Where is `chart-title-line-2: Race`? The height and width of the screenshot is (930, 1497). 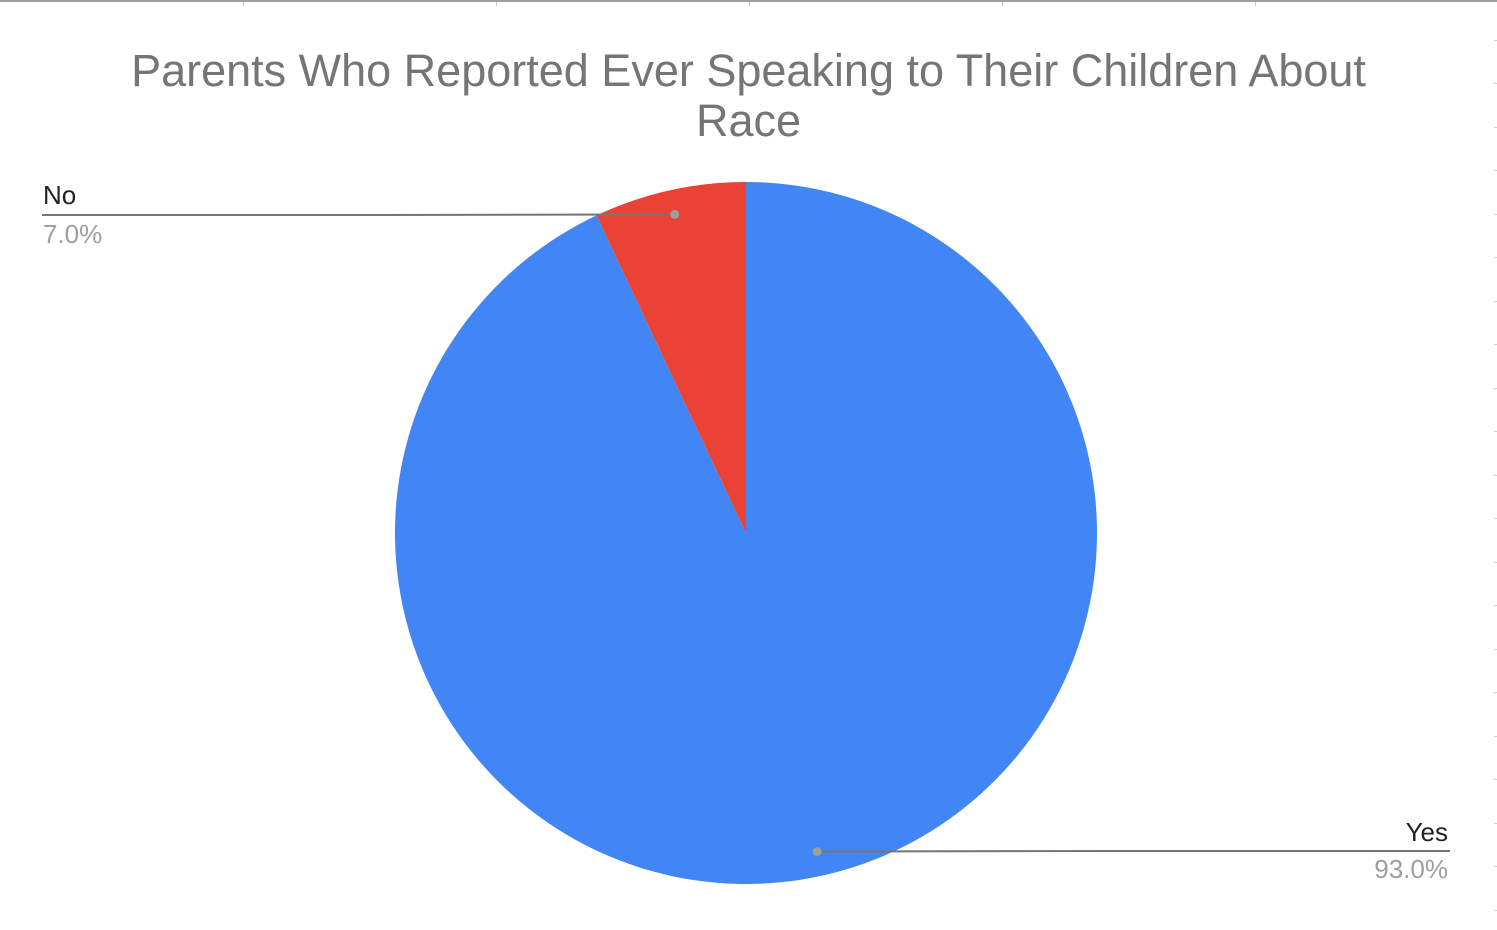 chart-title-line-2: Race is located at coordinates (748, 120).